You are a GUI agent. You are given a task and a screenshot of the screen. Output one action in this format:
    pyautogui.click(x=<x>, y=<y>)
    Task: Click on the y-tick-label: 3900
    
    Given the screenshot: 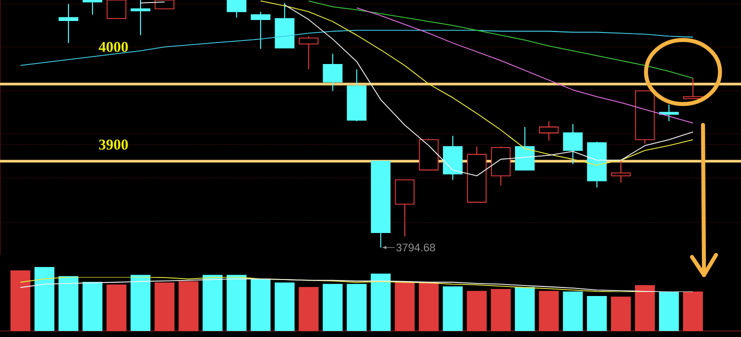 What is the action you would take?
    pyautogui.click(x=113, y=145)
    